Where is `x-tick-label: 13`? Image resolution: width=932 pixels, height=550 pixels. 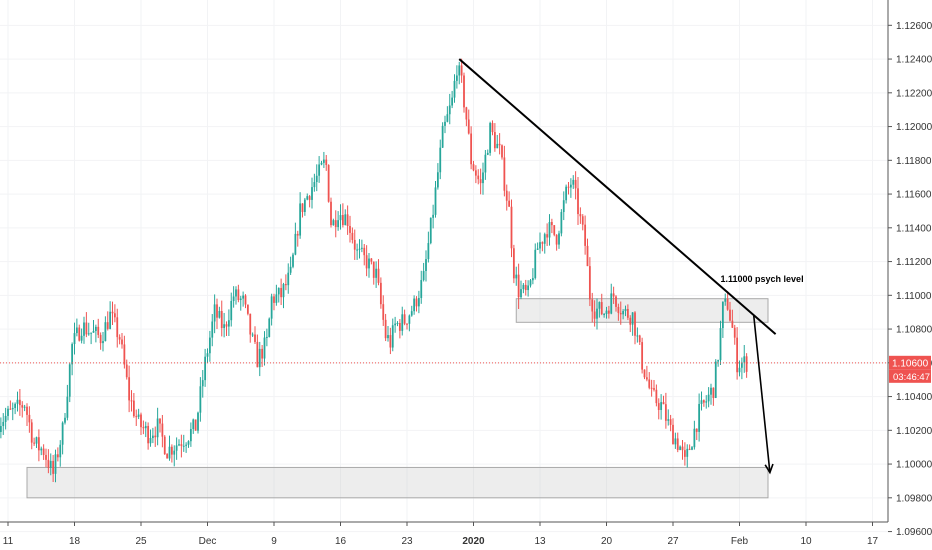
x-tick-label: 13 is located at coordinates (540, 541).